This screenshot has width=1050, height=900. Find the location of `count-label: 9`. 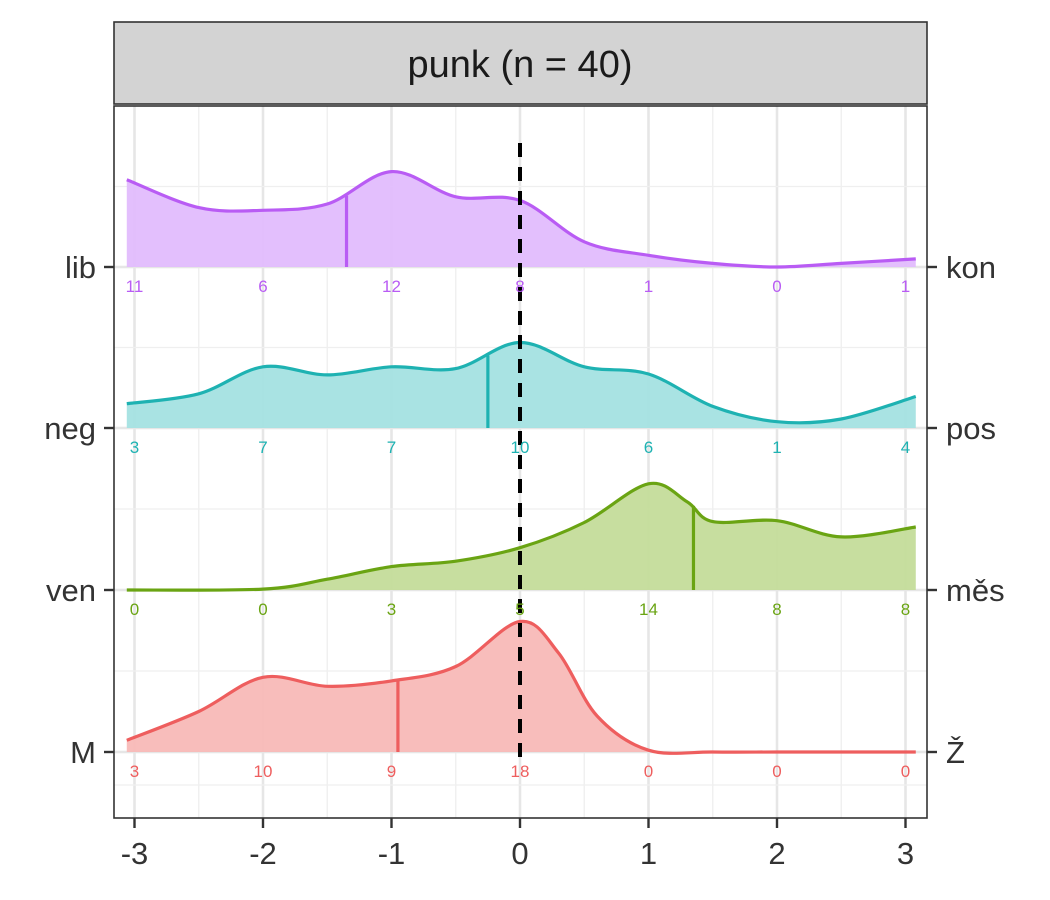

count-label: 9 is located at coordinates (391, 771).